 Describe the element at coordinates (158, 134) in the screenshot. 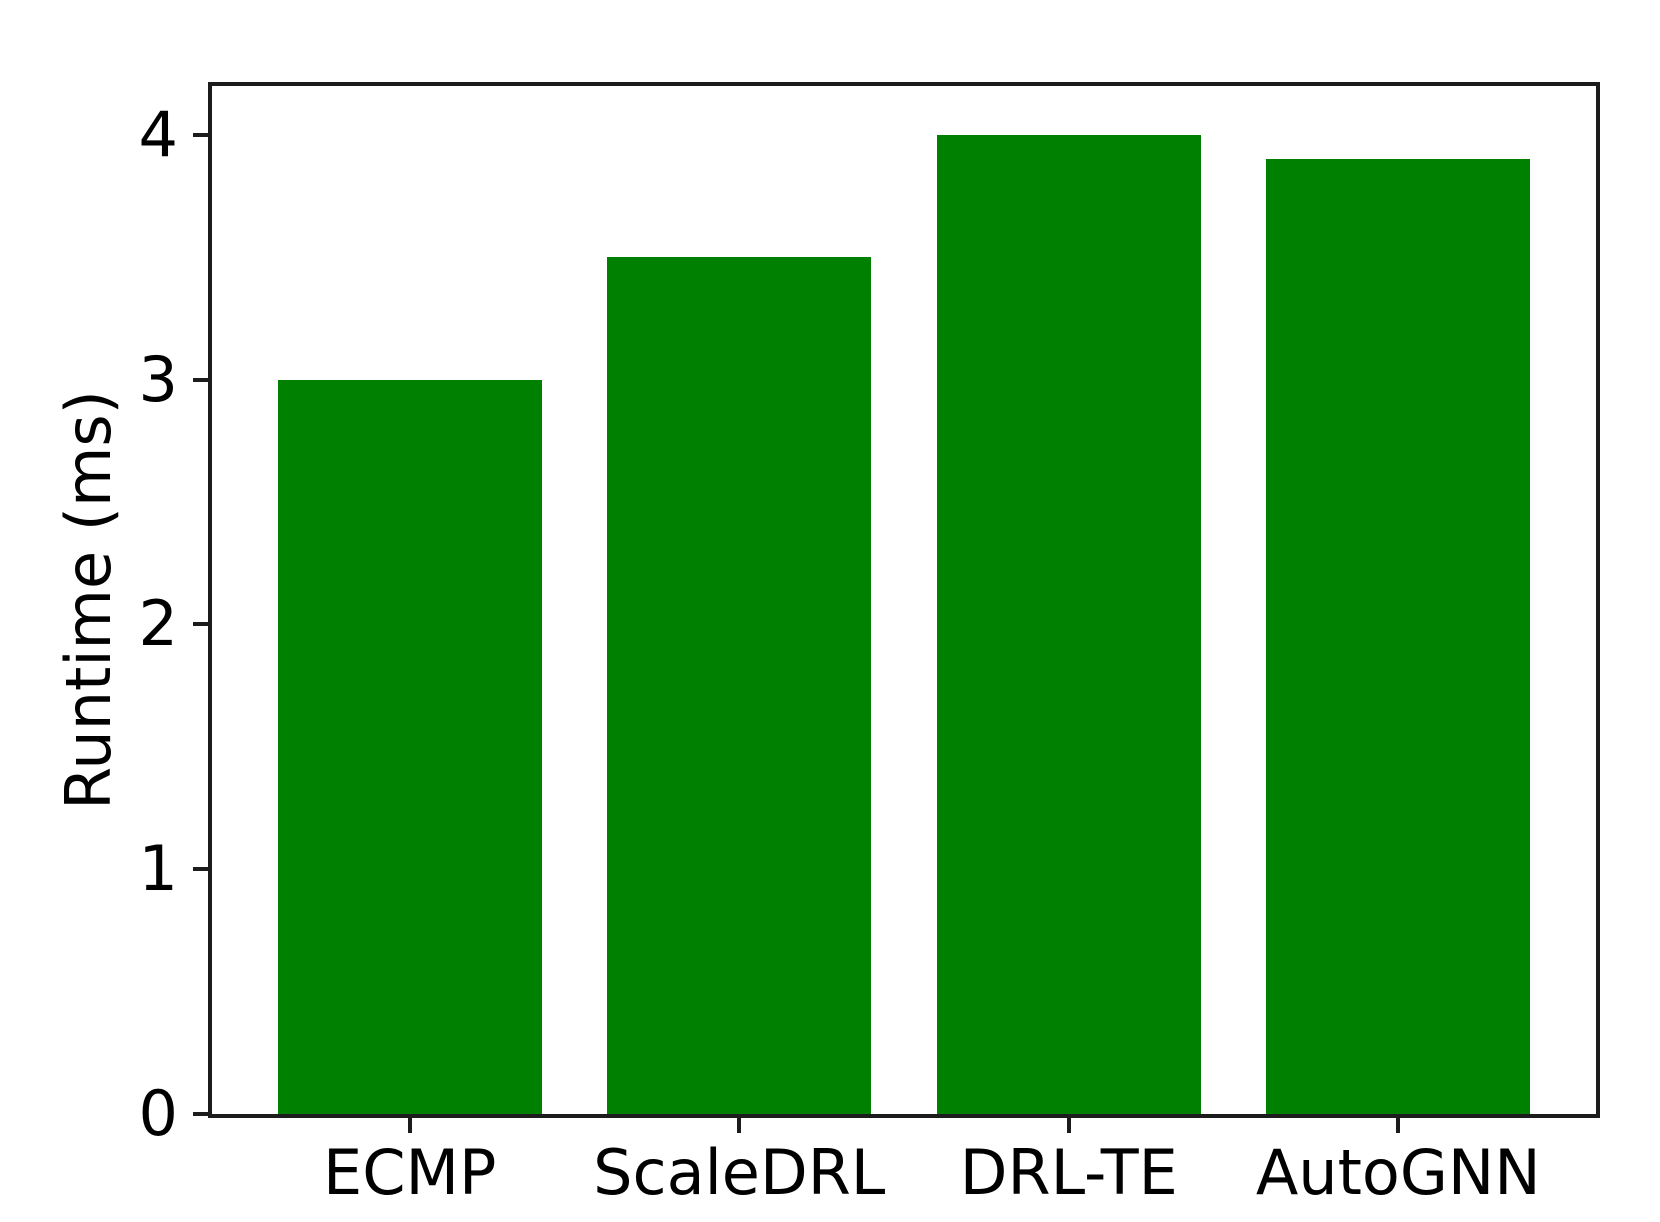

I see `y-tick-label-4: 4` at that location.